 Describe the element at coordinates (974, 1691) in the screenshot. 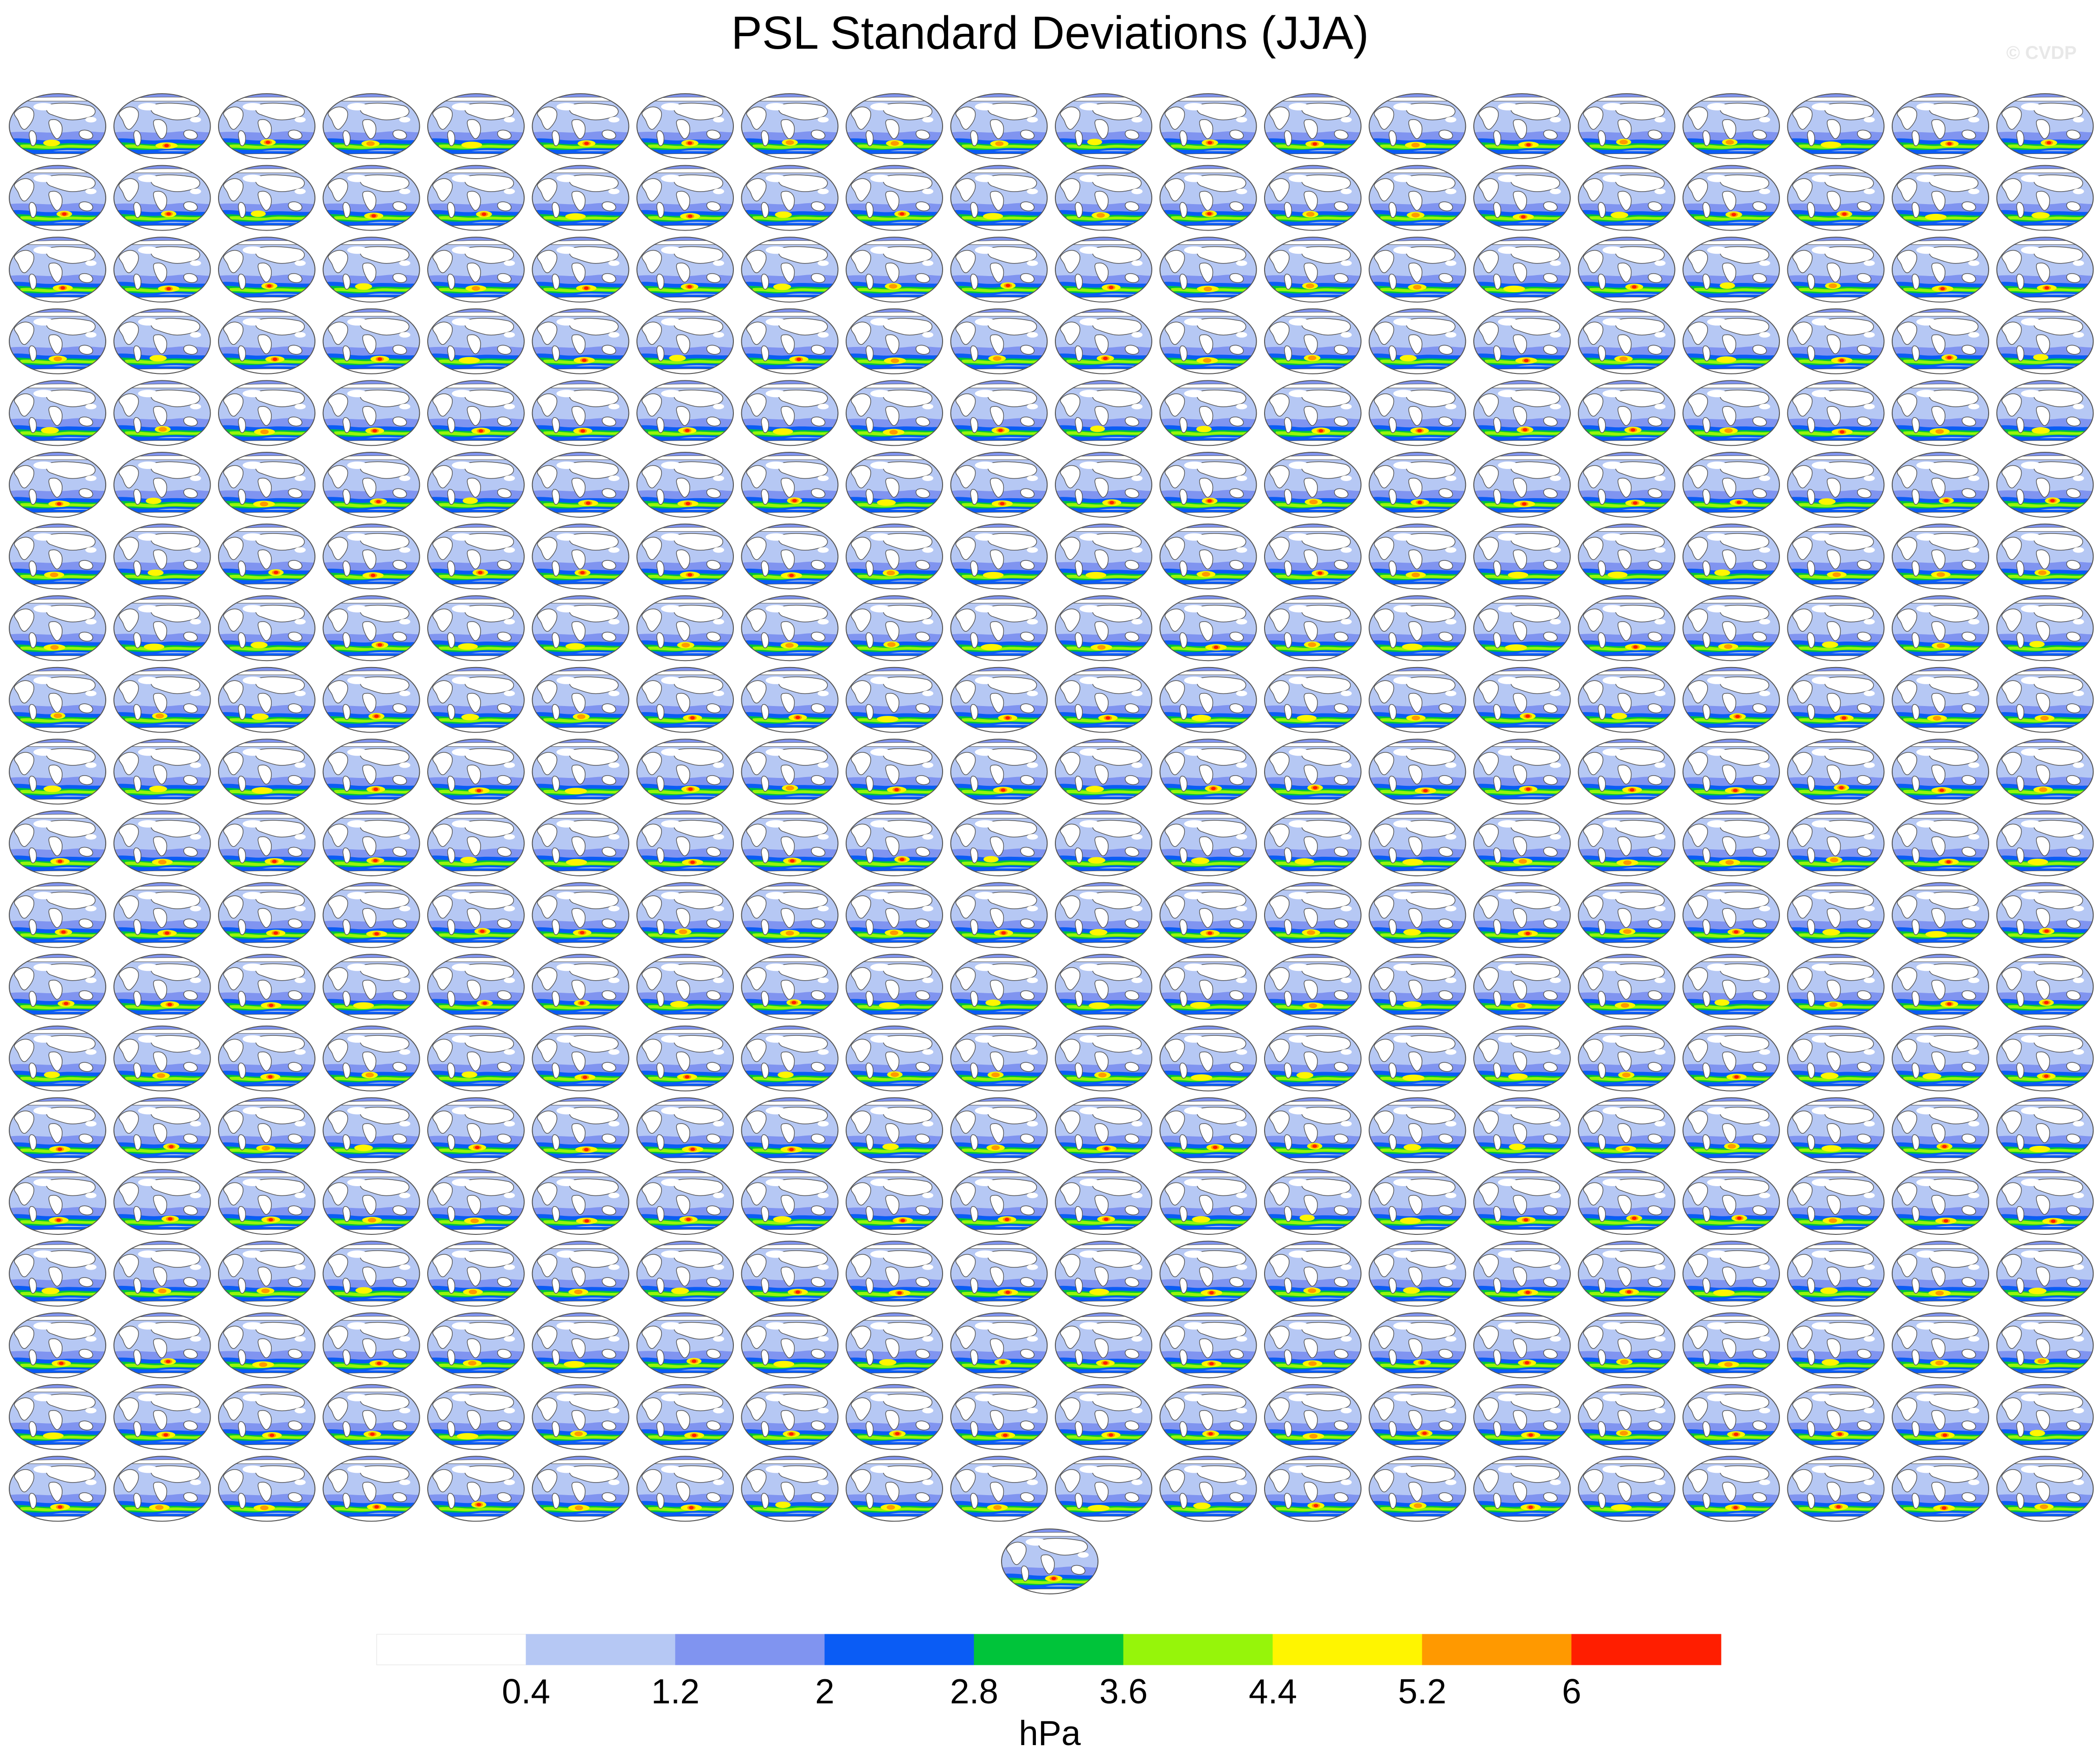

I see `colorbar-tick-label: 2.8` at that location.